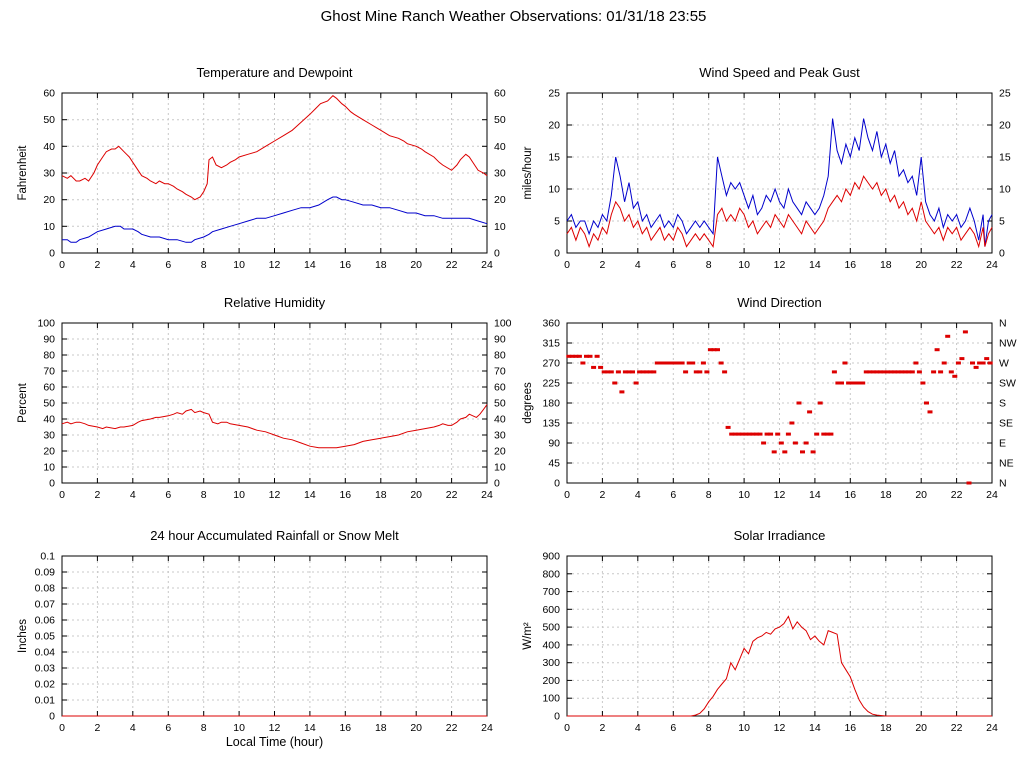 The image size is (1027, 772). I want to click on svg-text: 0.03, so click(45, 669).